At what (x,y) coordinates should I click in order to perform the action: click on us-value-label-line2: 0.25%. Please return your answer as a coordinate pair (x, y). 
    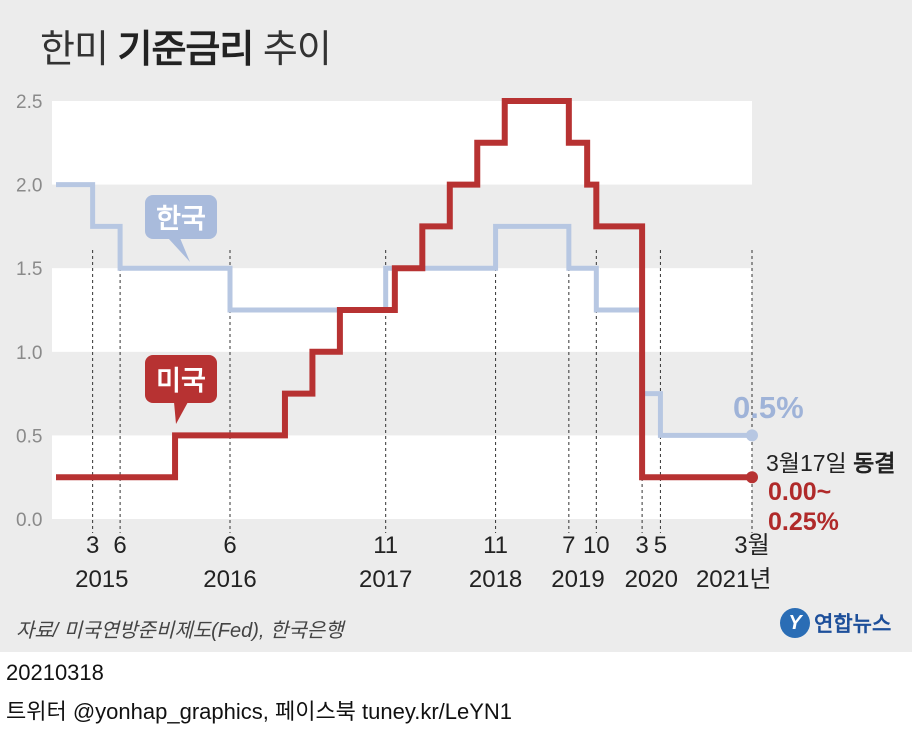
    Looking at the image, I should click on (803, 522).